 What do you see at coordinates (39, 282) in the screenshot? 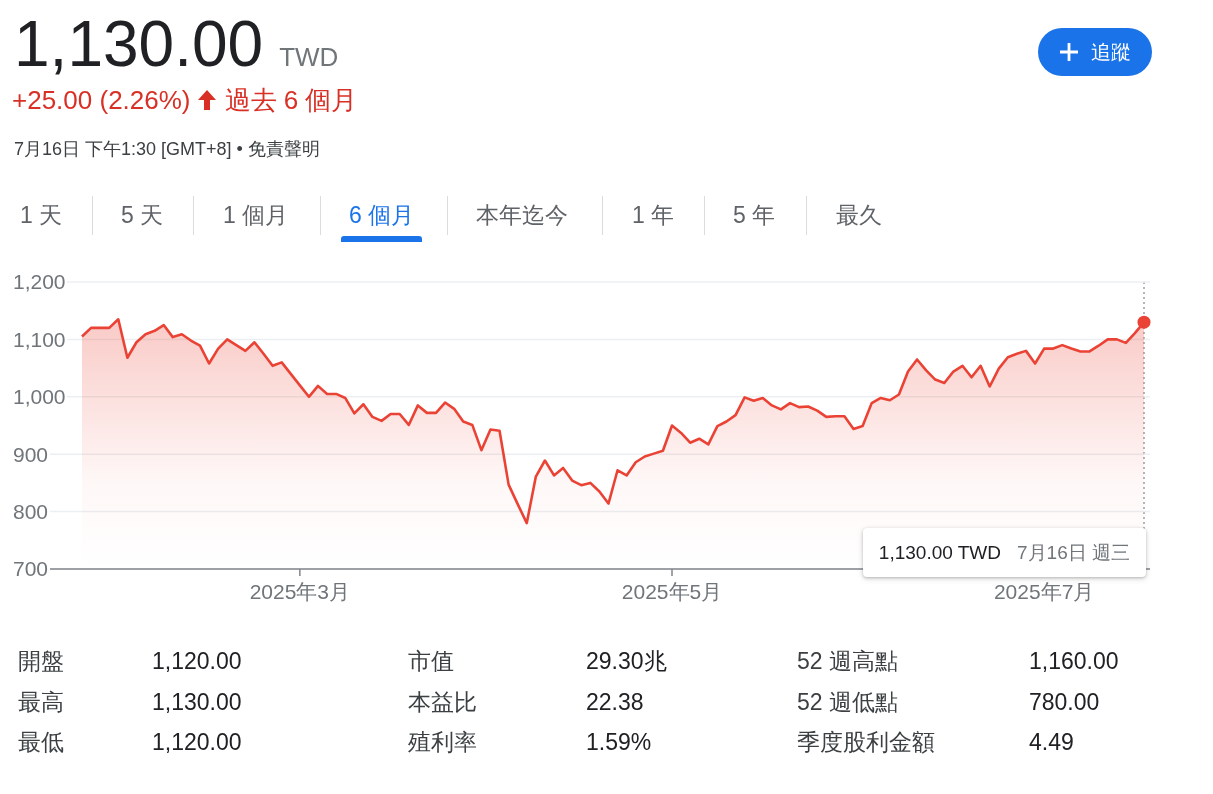
I see `y-tick-label: 1,200` at bounding box center [39, 282].